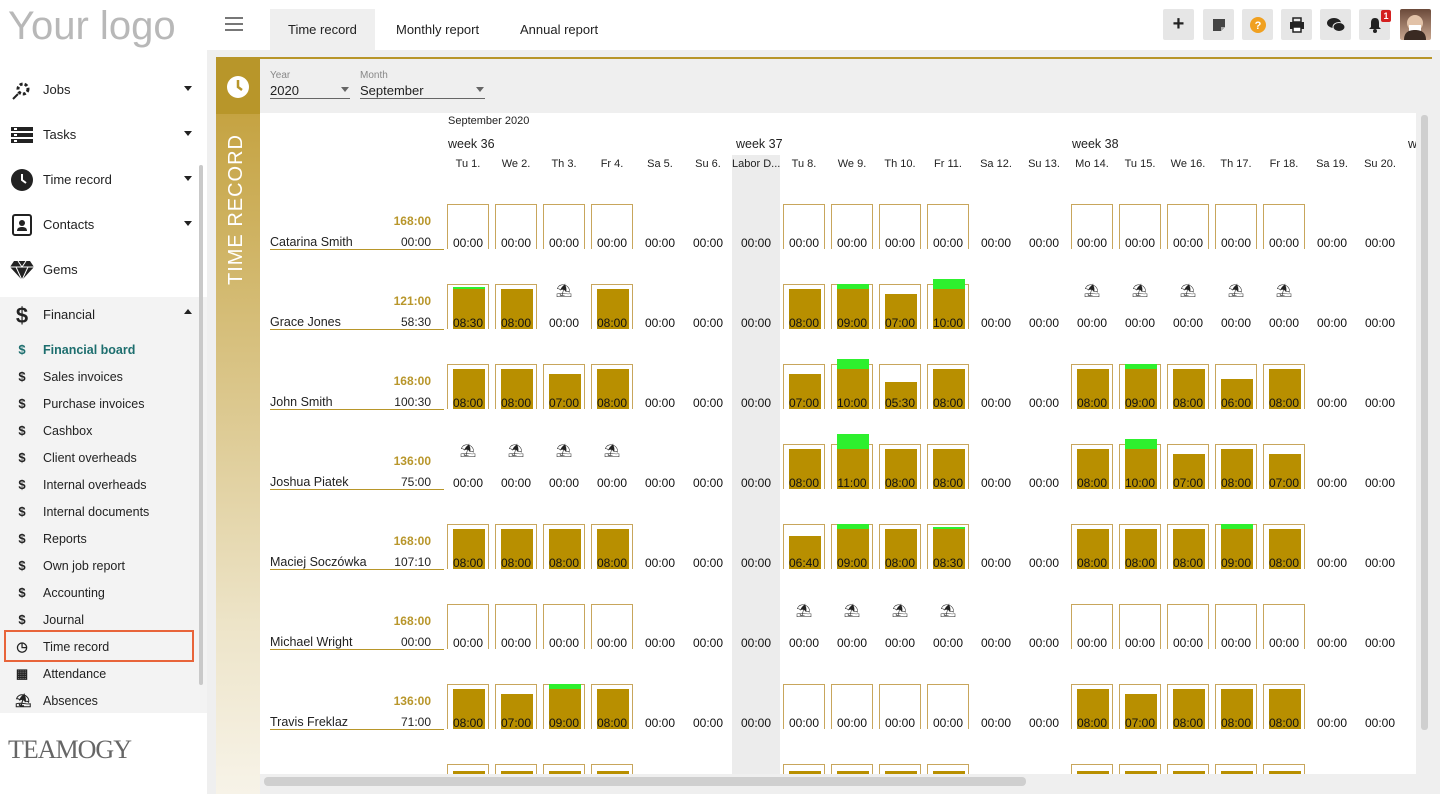 This screenshot has height=794, width=1440. Describe the element at coordinates (100, 565) in the screenshot. I see `sidebar-subitem-own-job-report: $ Own job report` at that location.